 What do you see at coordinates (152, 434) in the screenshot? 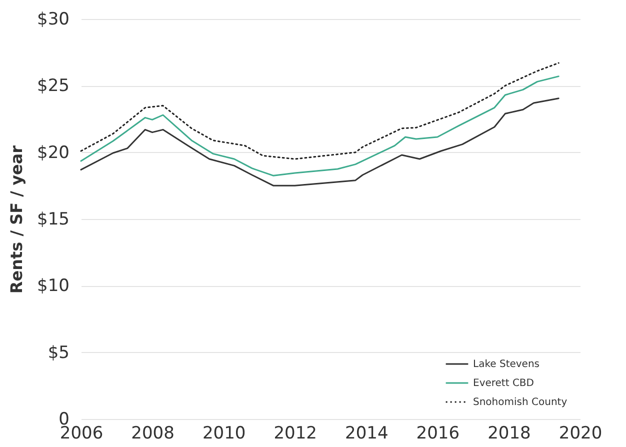
I see `x-tick-label: 2008` at bounding box center [152, 434].